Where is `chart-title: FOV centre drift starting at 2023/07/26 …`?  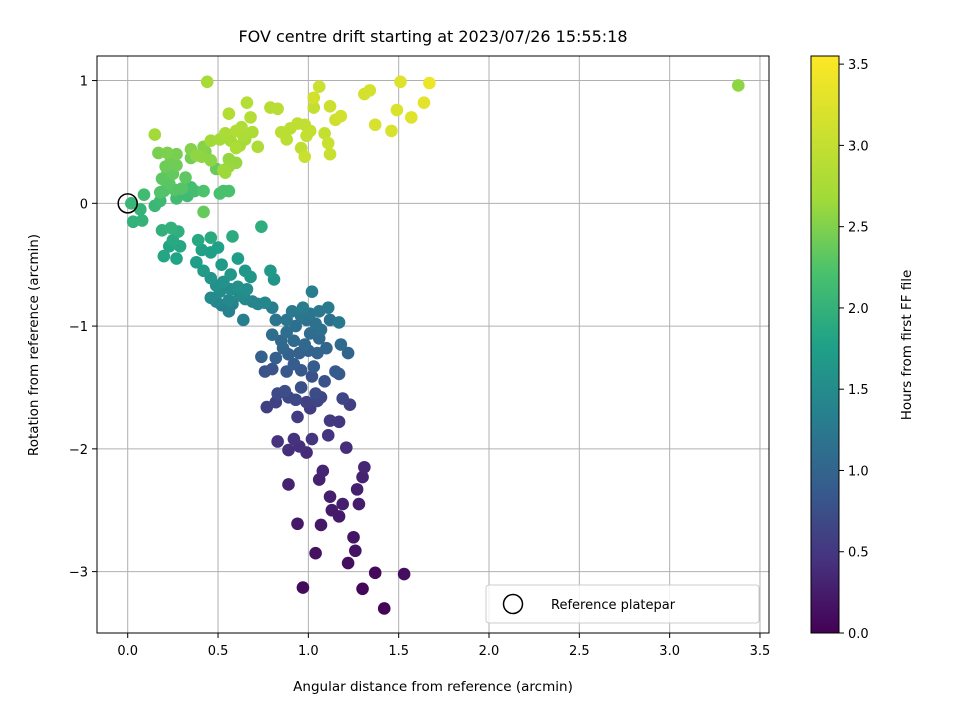 chart-title: FOV centre drift starting at 2023/07/26 … is located at coordinates (432, 36).